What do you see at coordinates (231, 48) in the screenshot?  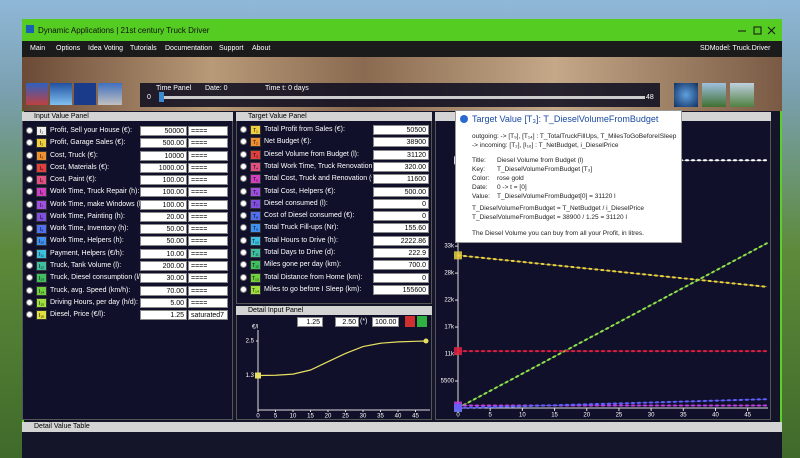 I see `menu-item: Support` at bounding box center [231, 48].